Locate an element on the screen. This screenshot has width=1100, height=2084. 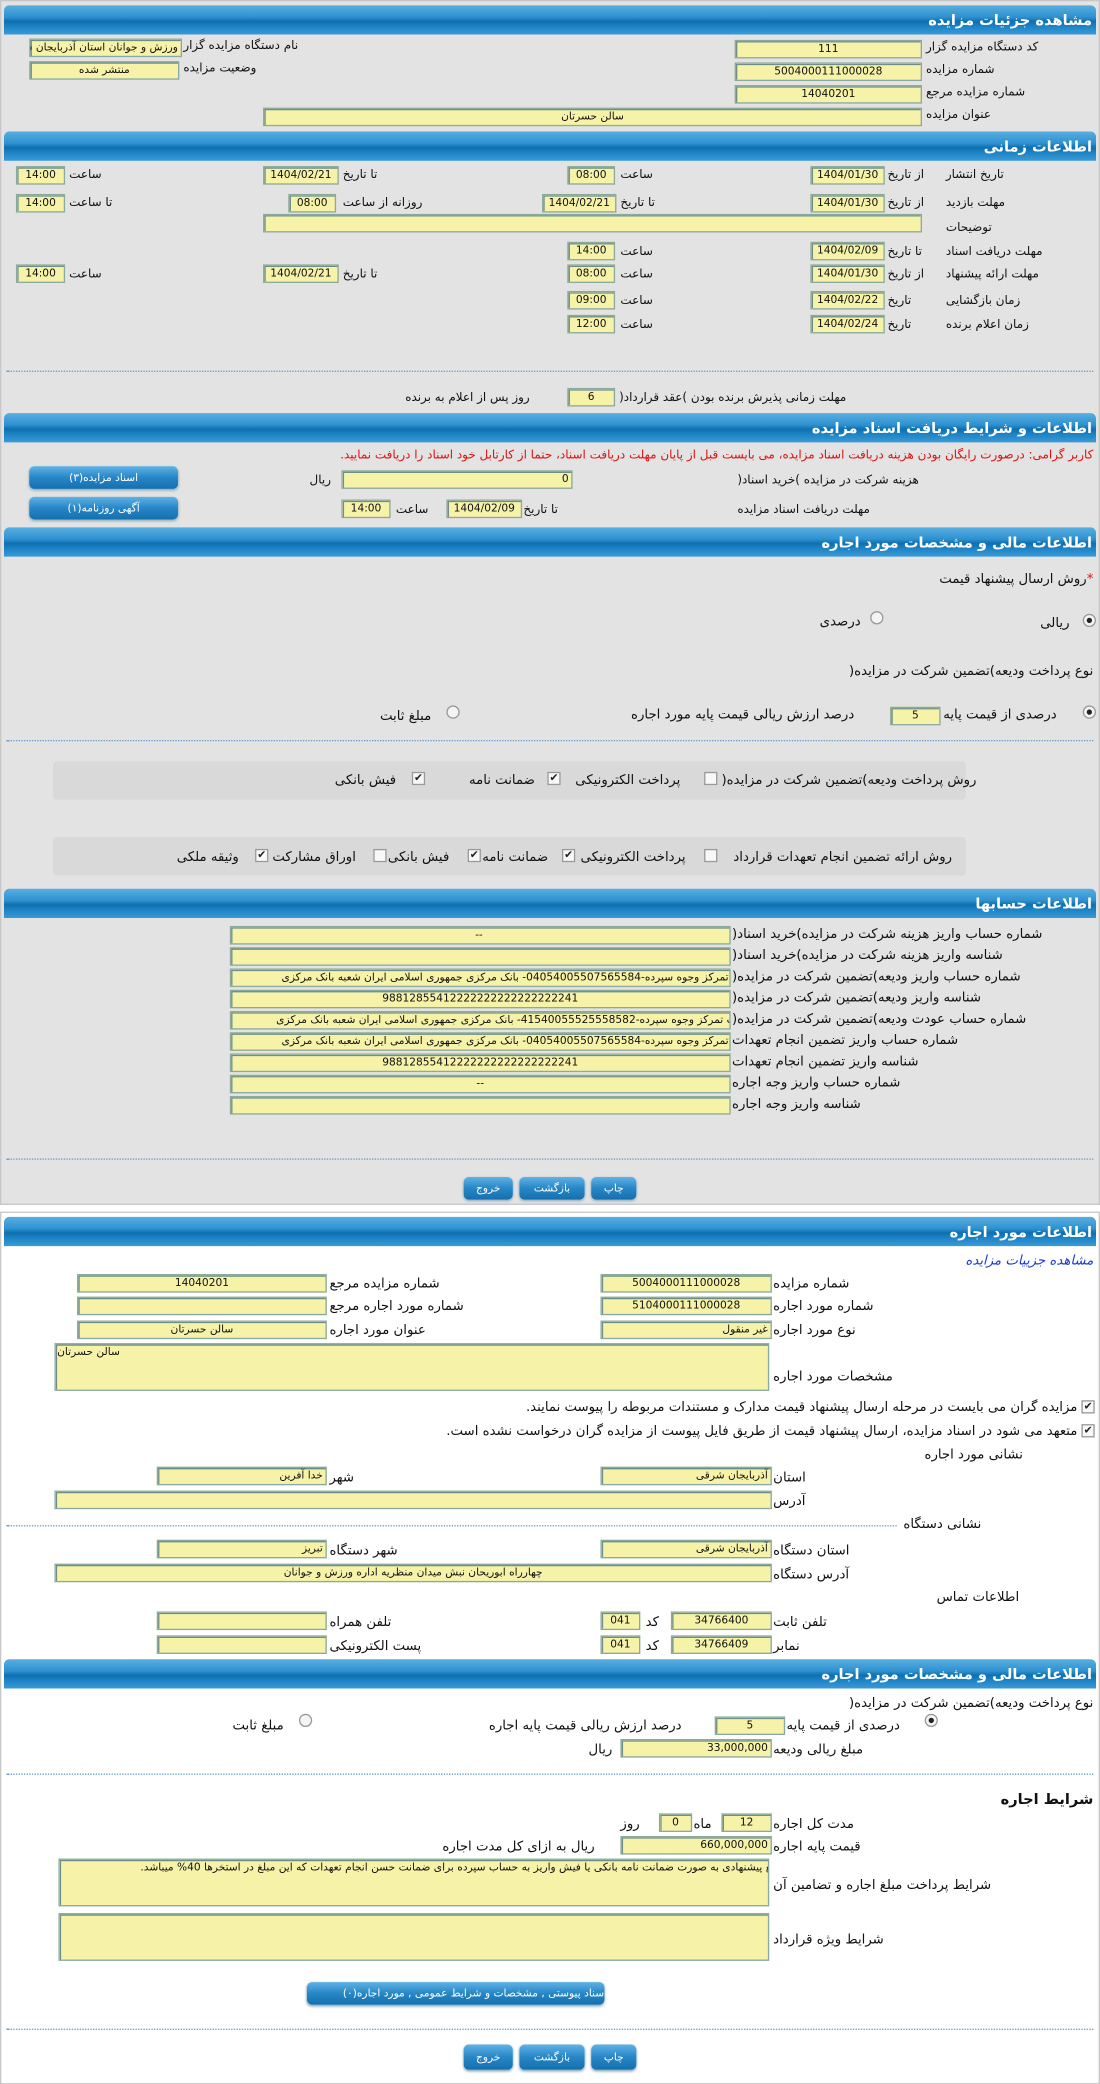
lease-type-field: غیر منقول is located at coordinates (686, 1330).